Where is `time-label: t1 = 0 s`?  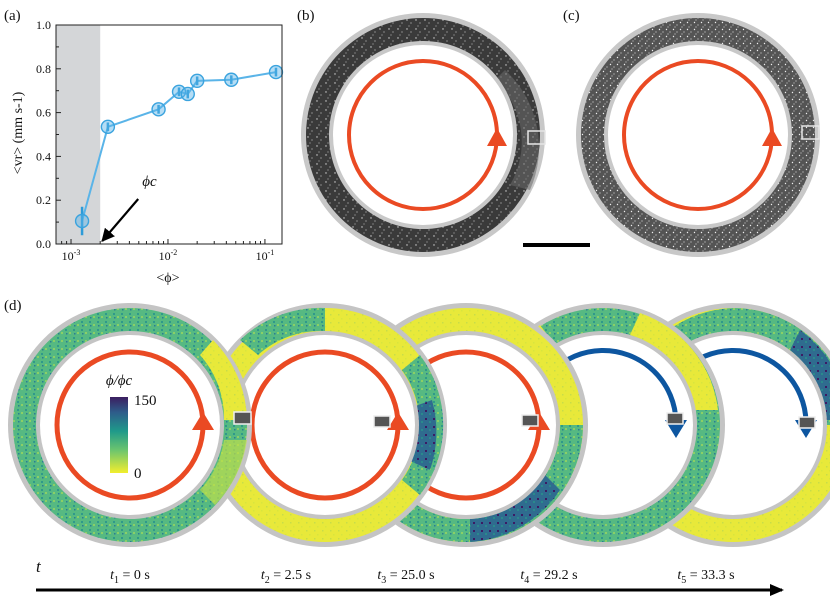
time-label: t1 = 0 s is located at coordinates (130, 577).